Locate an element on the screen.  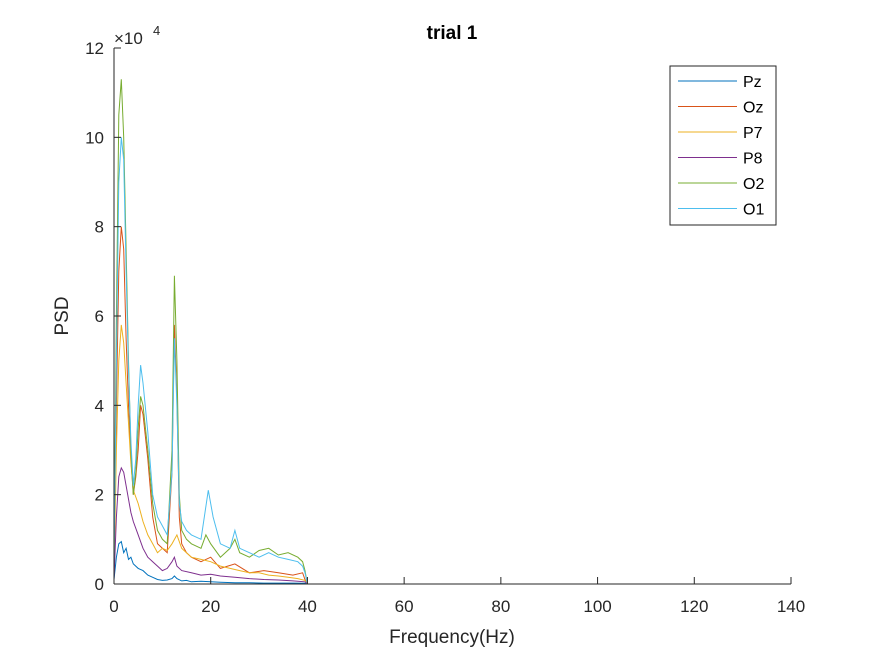
legend-label-p7: P7 is located at coordinates (753, 133).